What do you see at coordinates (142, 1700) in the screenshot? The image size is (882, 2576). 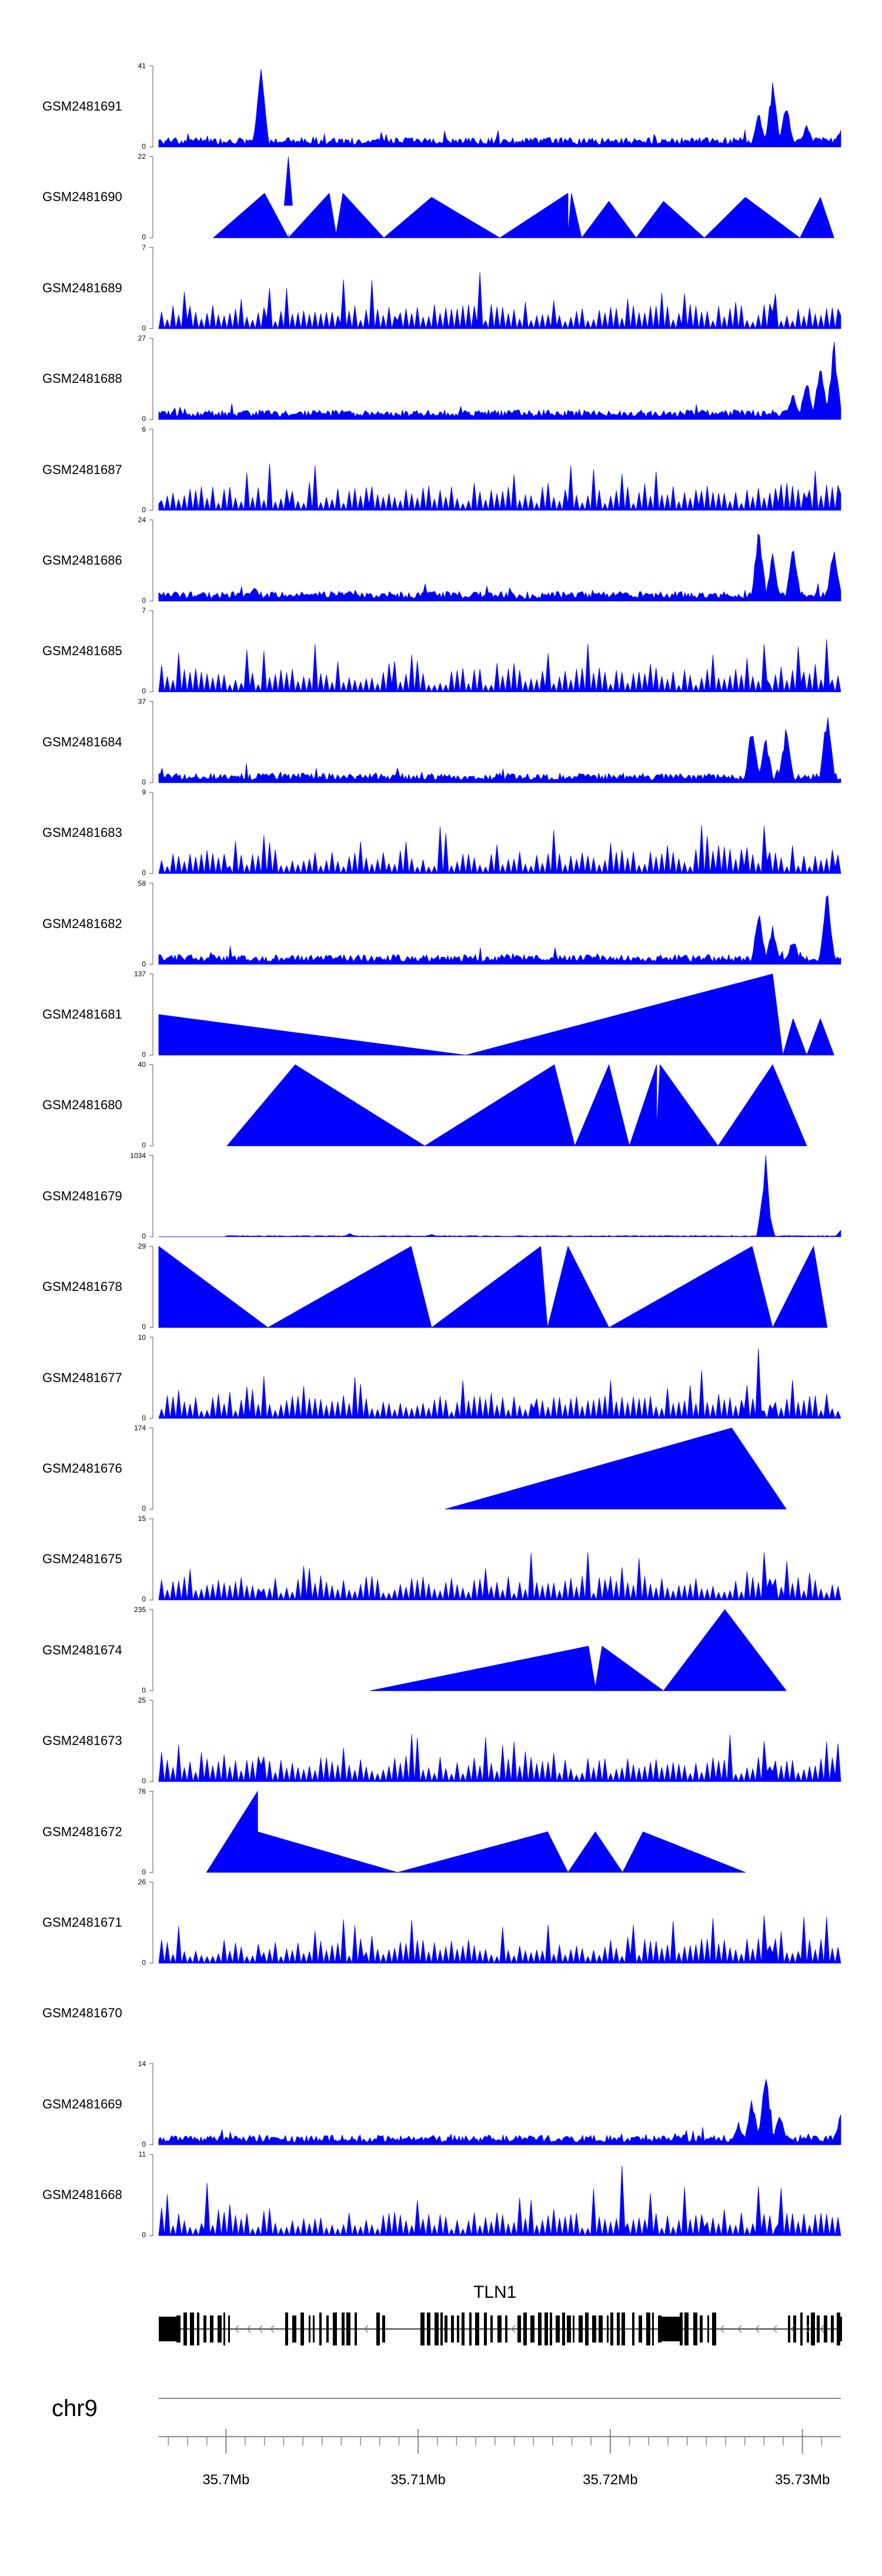 I see `y-max-label: 25` at bounding box center [142, 1700].